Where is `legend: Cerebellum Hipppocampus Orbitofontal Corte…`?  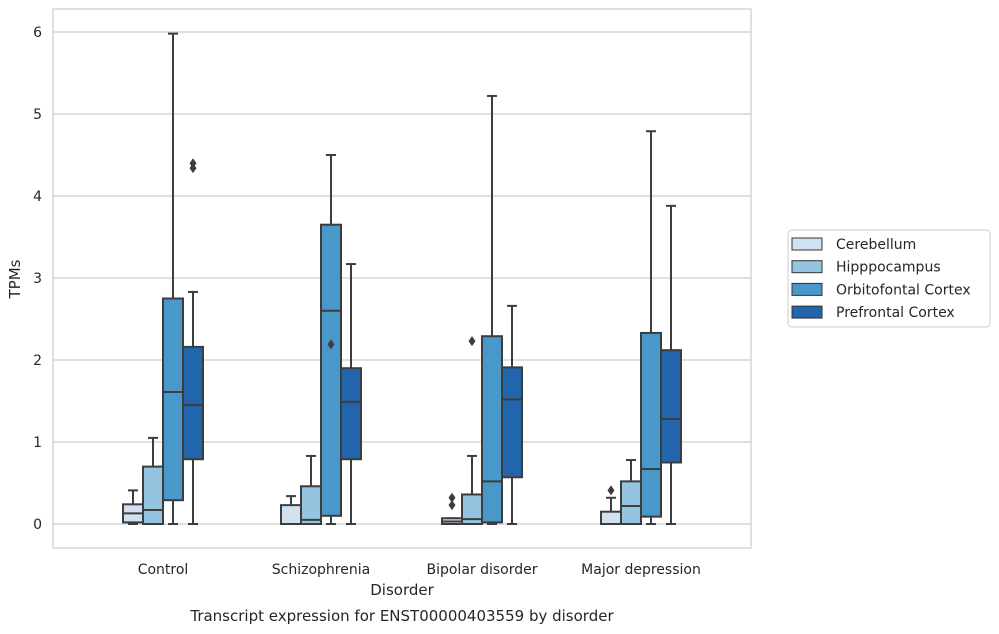 legend: Cerebellum Hipppocampus Orbitofontal Corte… is located at coordinates (889, 278).